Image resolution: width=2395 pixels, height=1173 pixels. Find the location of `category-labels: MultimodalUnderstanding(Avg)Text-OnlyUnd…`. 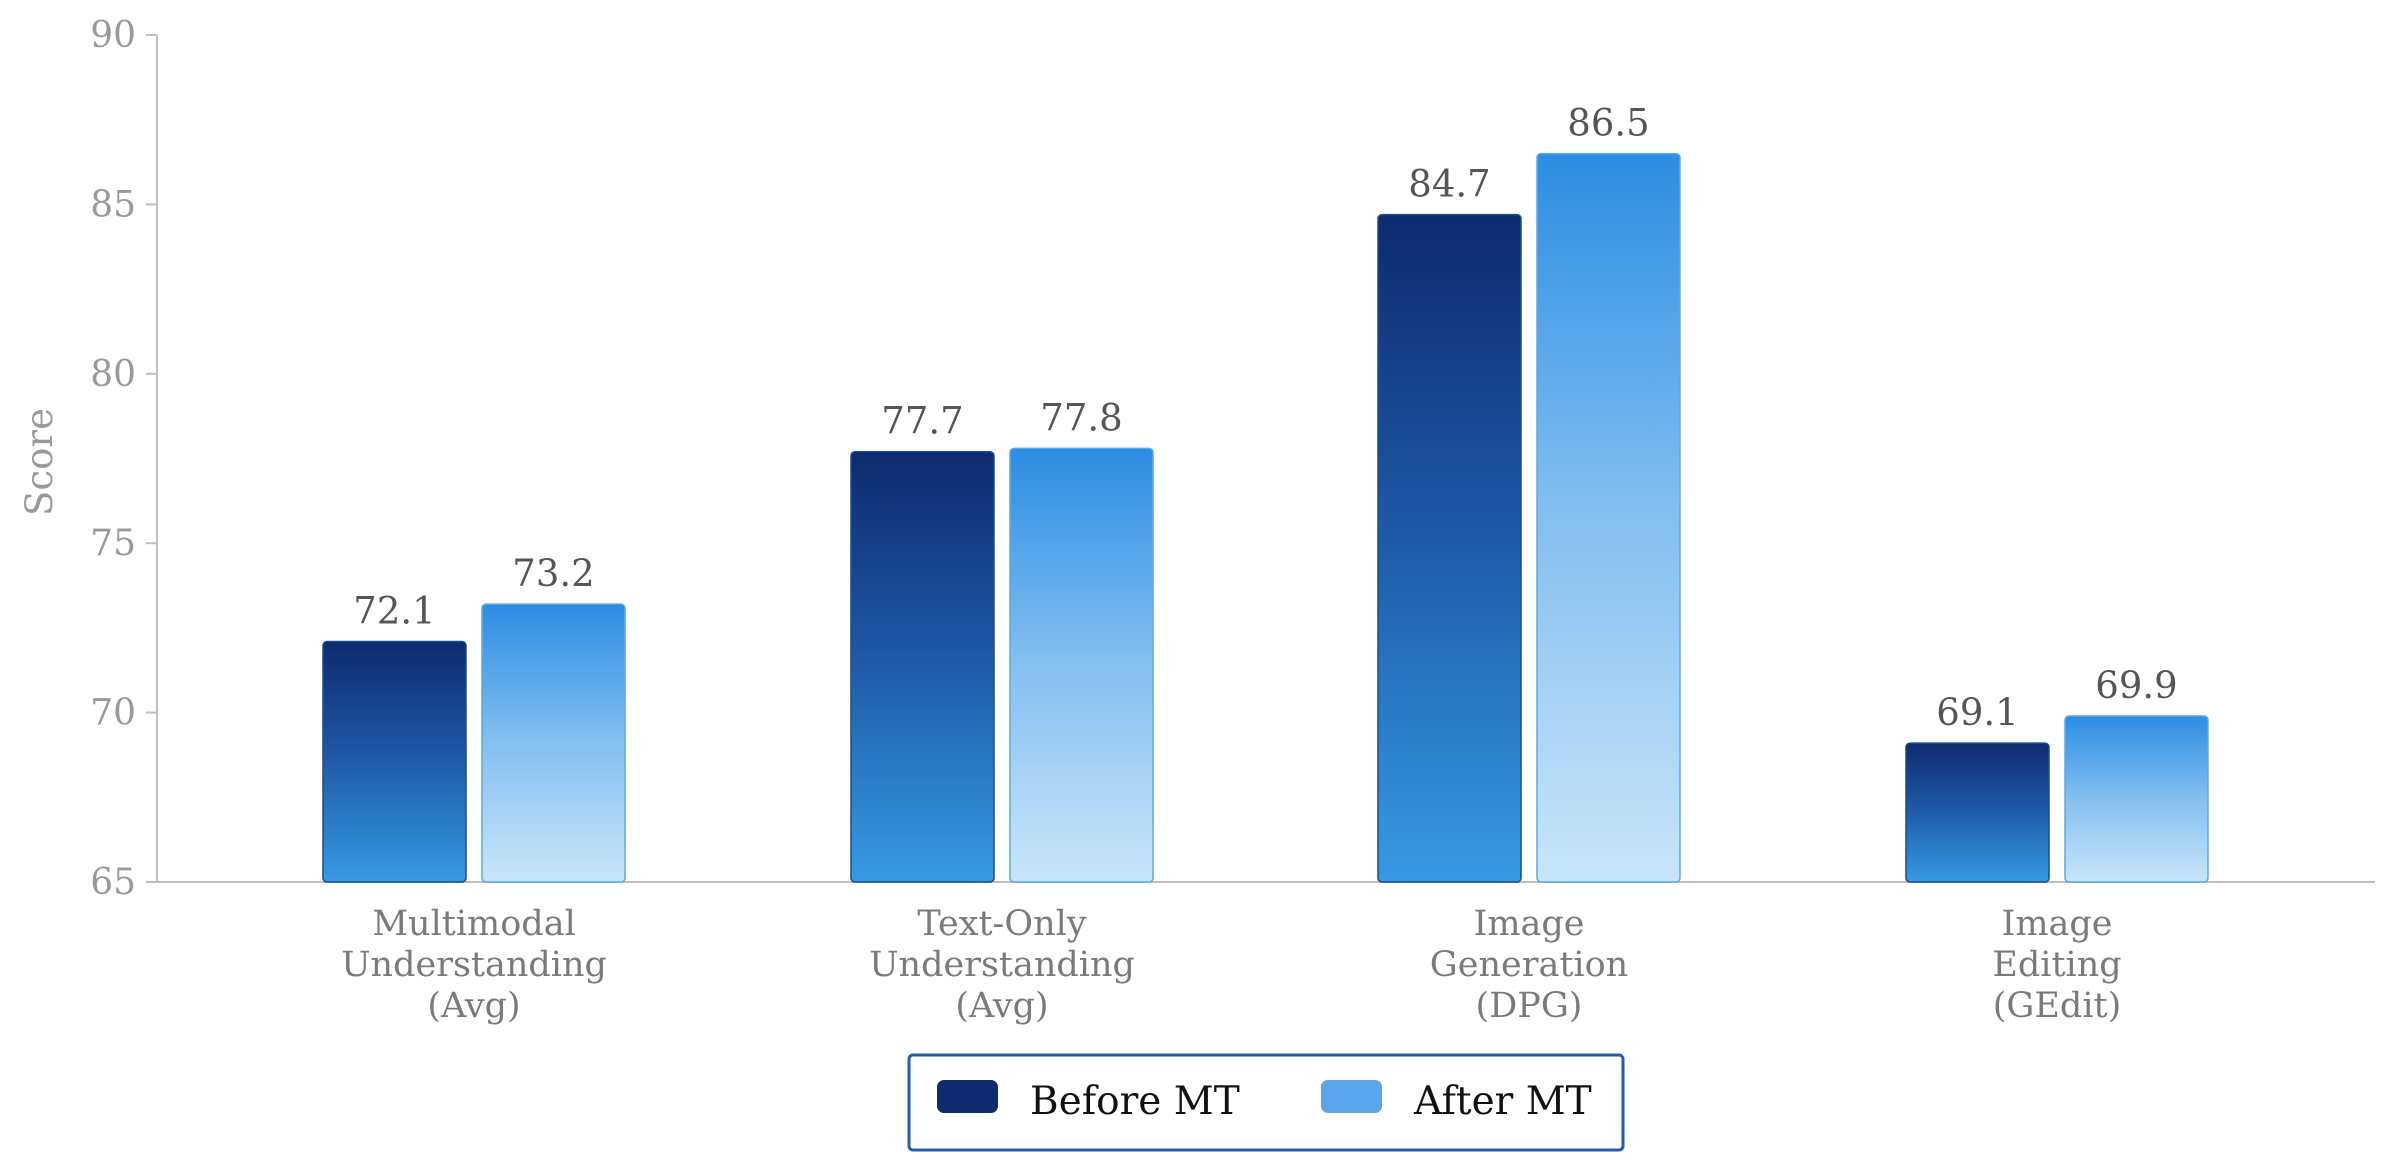

category-labels: MultimodalUnderstanding(Avg)Text-OnlyUnd… is located at coordinates (1231, 965).